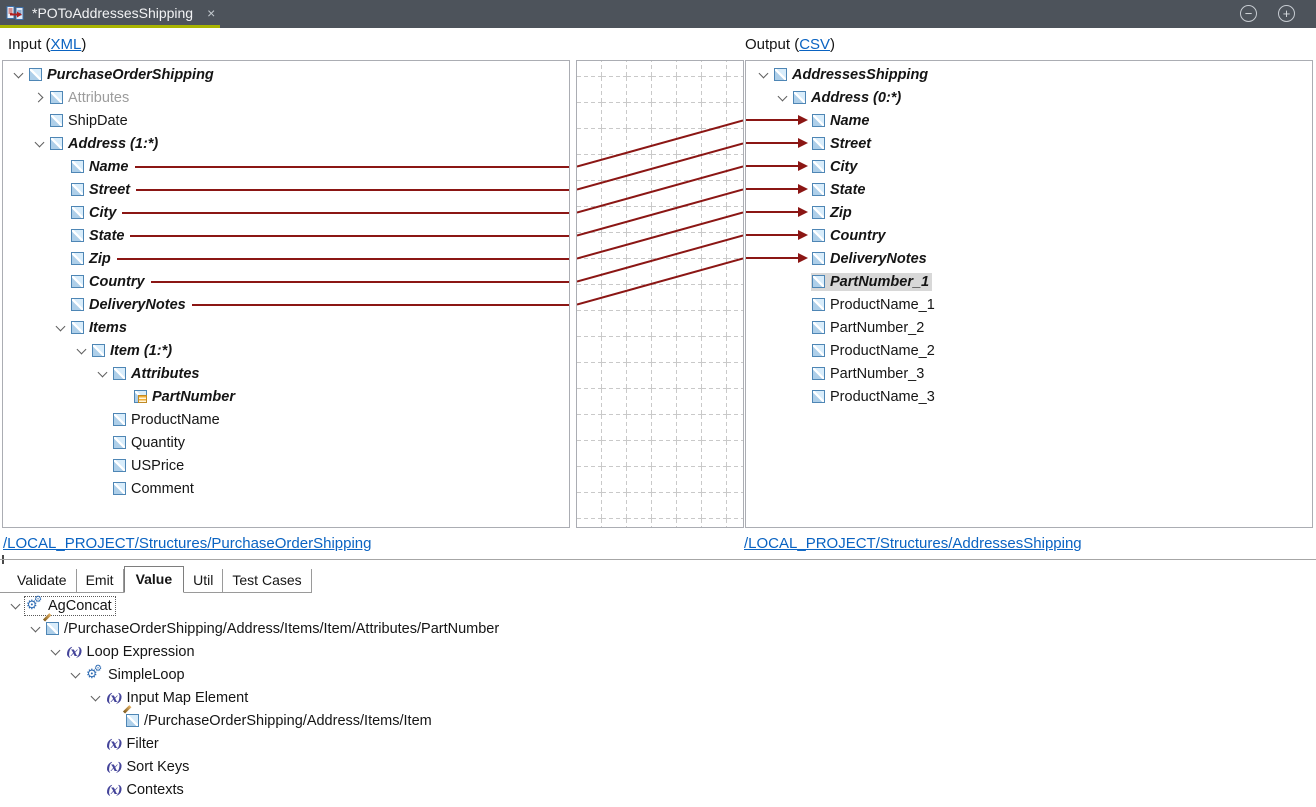  Describe the element at coordinates (286, 74) in the screenshot. I see `tree-node-purchaseordershipping: PurchaseOrderShipping` at that location.